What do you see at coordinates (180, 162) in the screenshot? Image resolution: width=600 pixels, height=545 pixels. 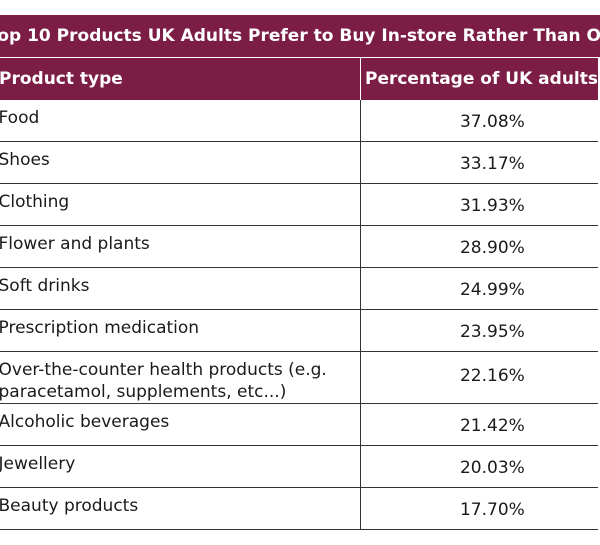 I see `product-cell: Shoes` at bounding box center [180, 162].